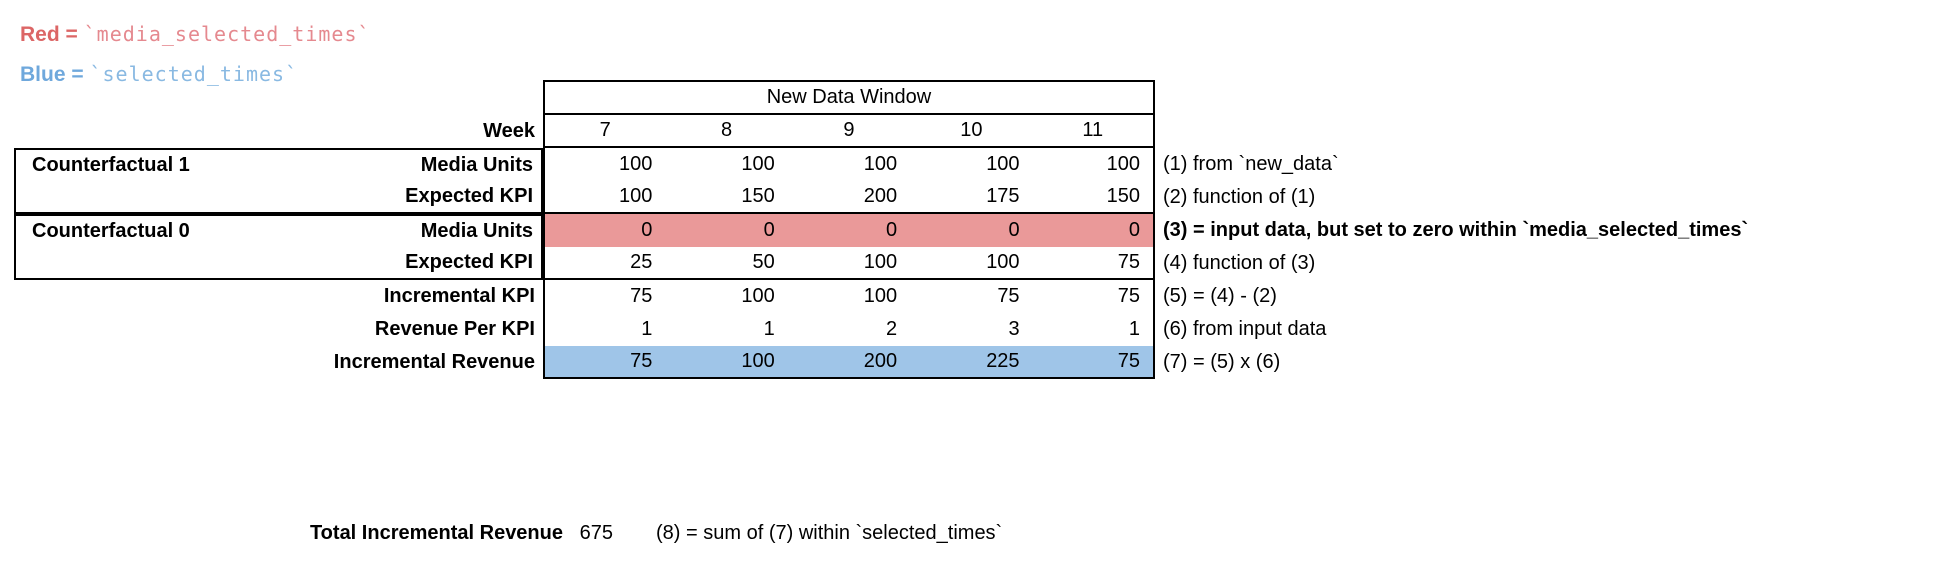  What do you see at coordinates (436, 533) in the screenshot?
I see `total-incremental-revenue-label: Total Incremental Revenue` at bounding box center [436, 533].